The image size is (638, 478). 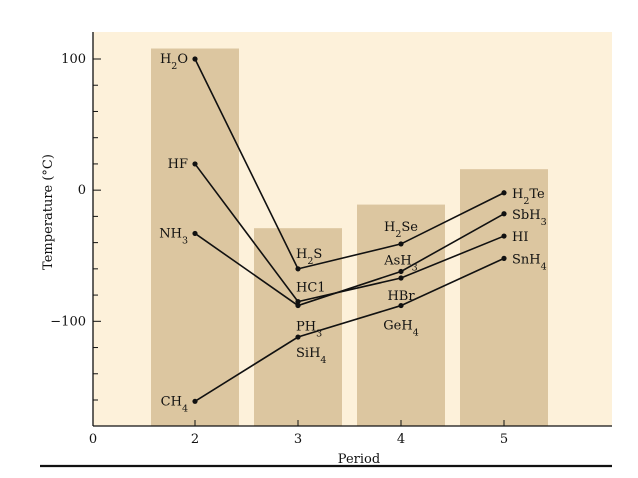 I want to click on formula-label: HC1, so click(x=311, y=288).